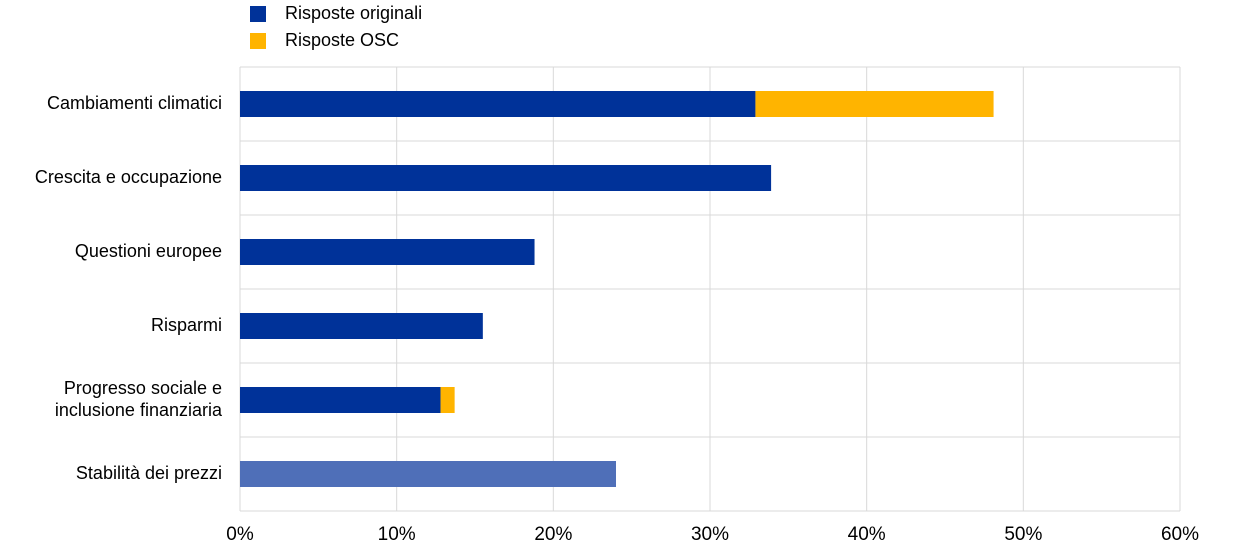  I want to click on y-tick-label: Crescita e occupazione, so click(128, 177).